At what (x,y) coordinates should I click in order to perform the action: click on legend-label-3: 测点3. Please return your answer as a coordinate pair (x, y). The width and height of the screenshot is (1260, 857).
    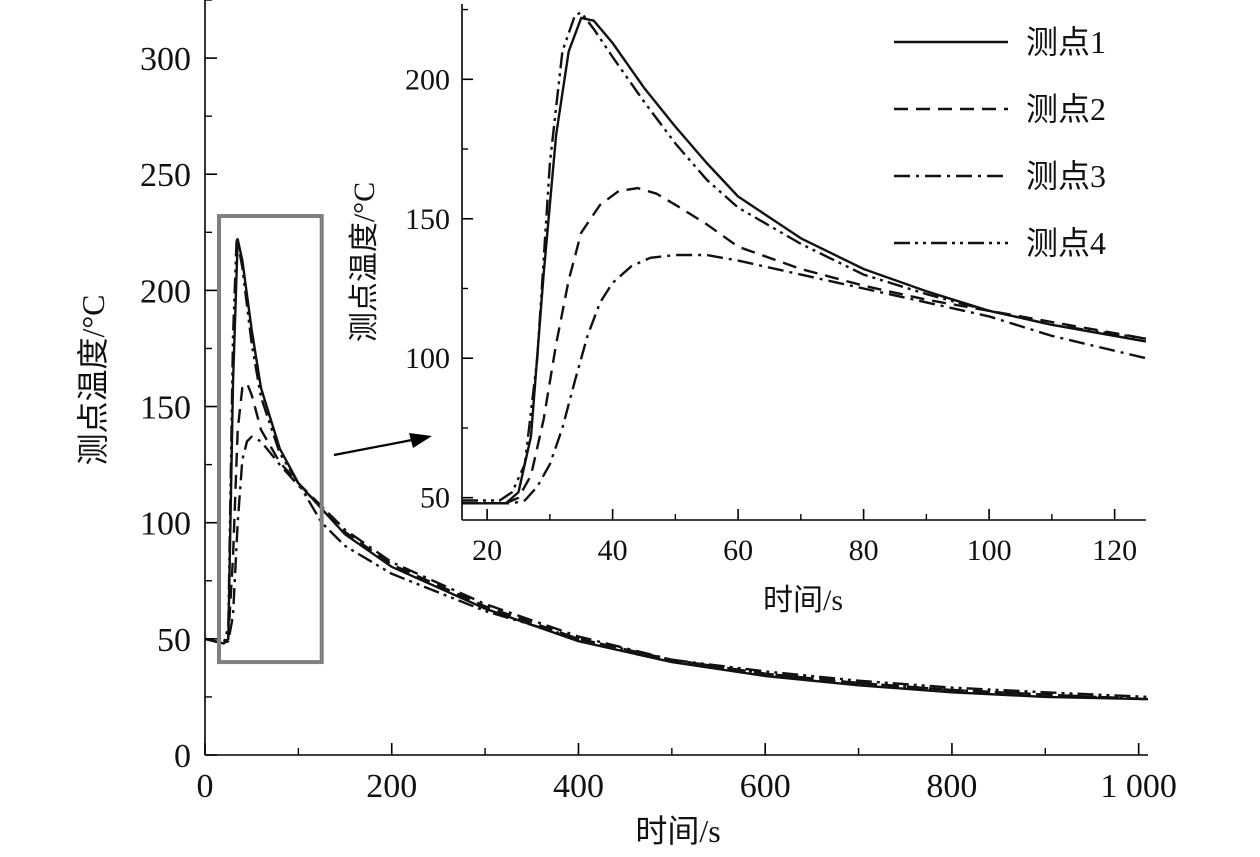
    Looking at the image, I should click on (1066, 176).